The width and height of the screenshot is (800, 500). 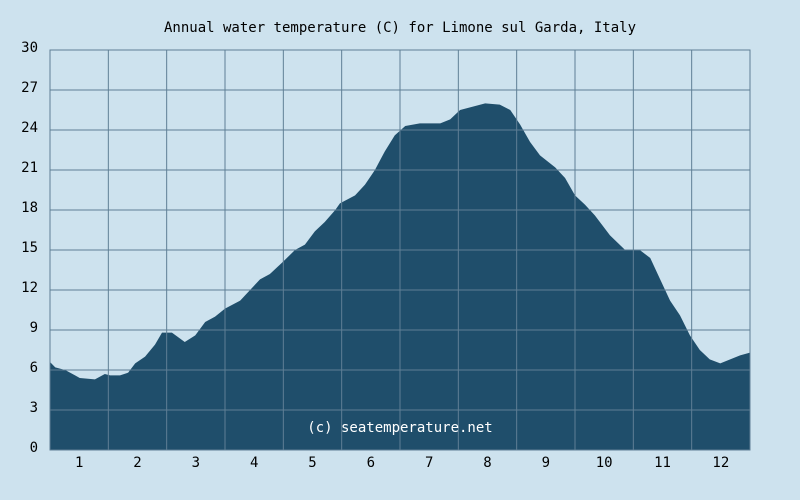 I want to click on y-tick-label: 24, so click(x=29, y=128).